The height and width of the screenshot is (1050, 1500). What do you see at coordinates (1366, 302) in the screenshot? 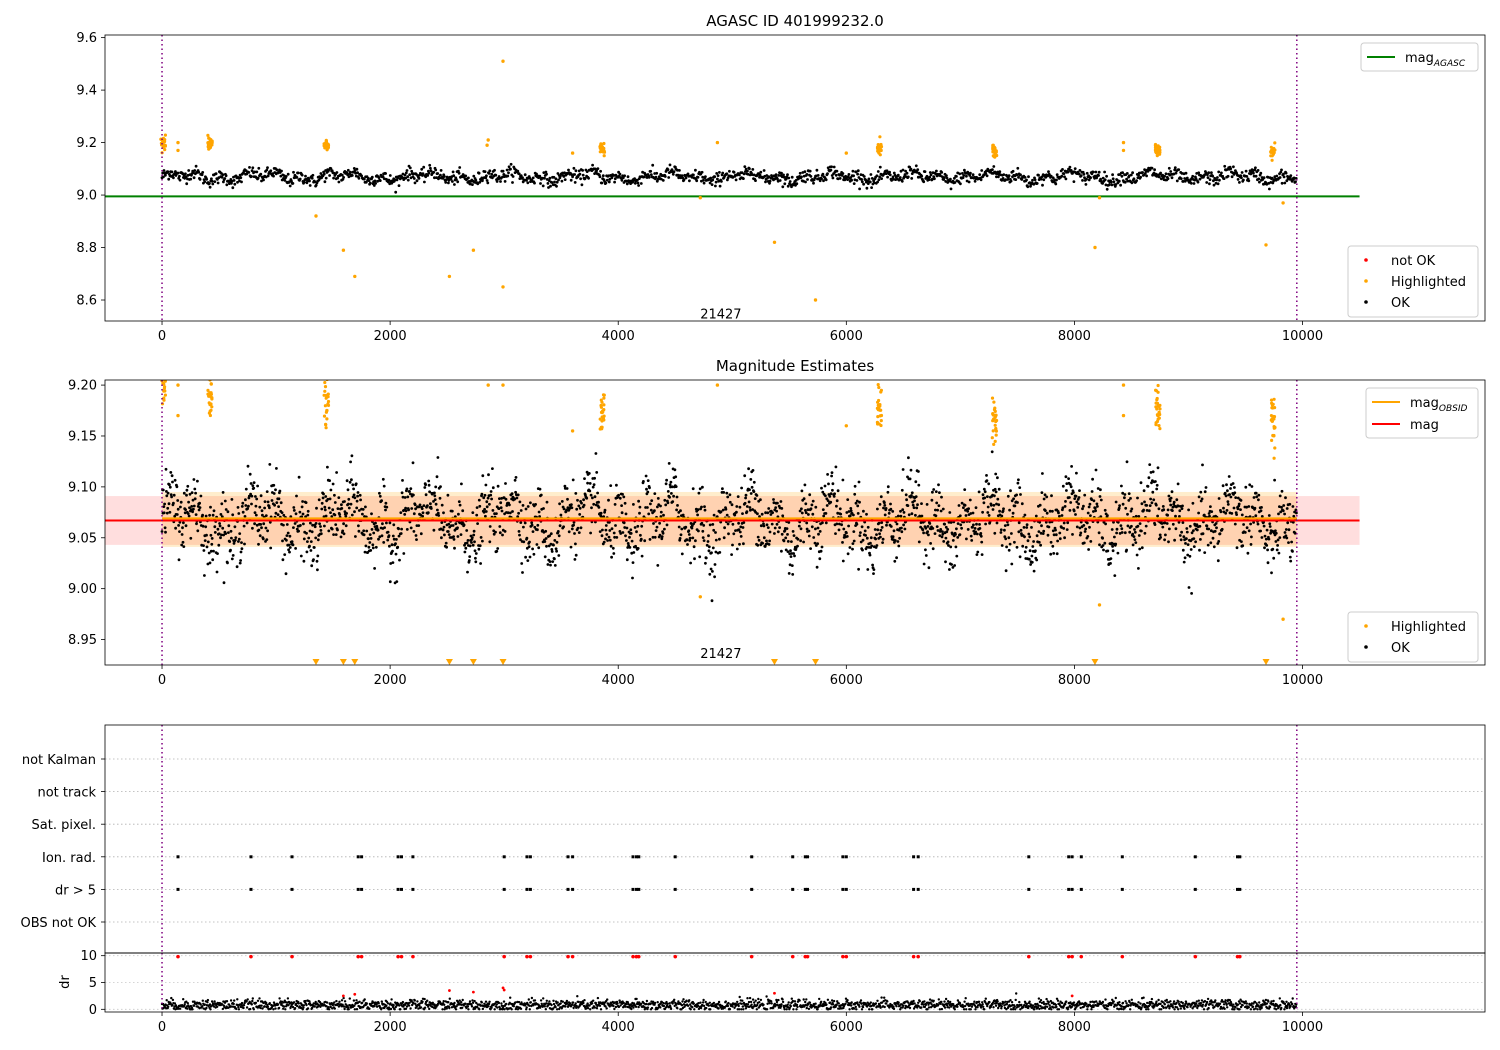
I see `legend-marker` at bounding box center [1366, 302].